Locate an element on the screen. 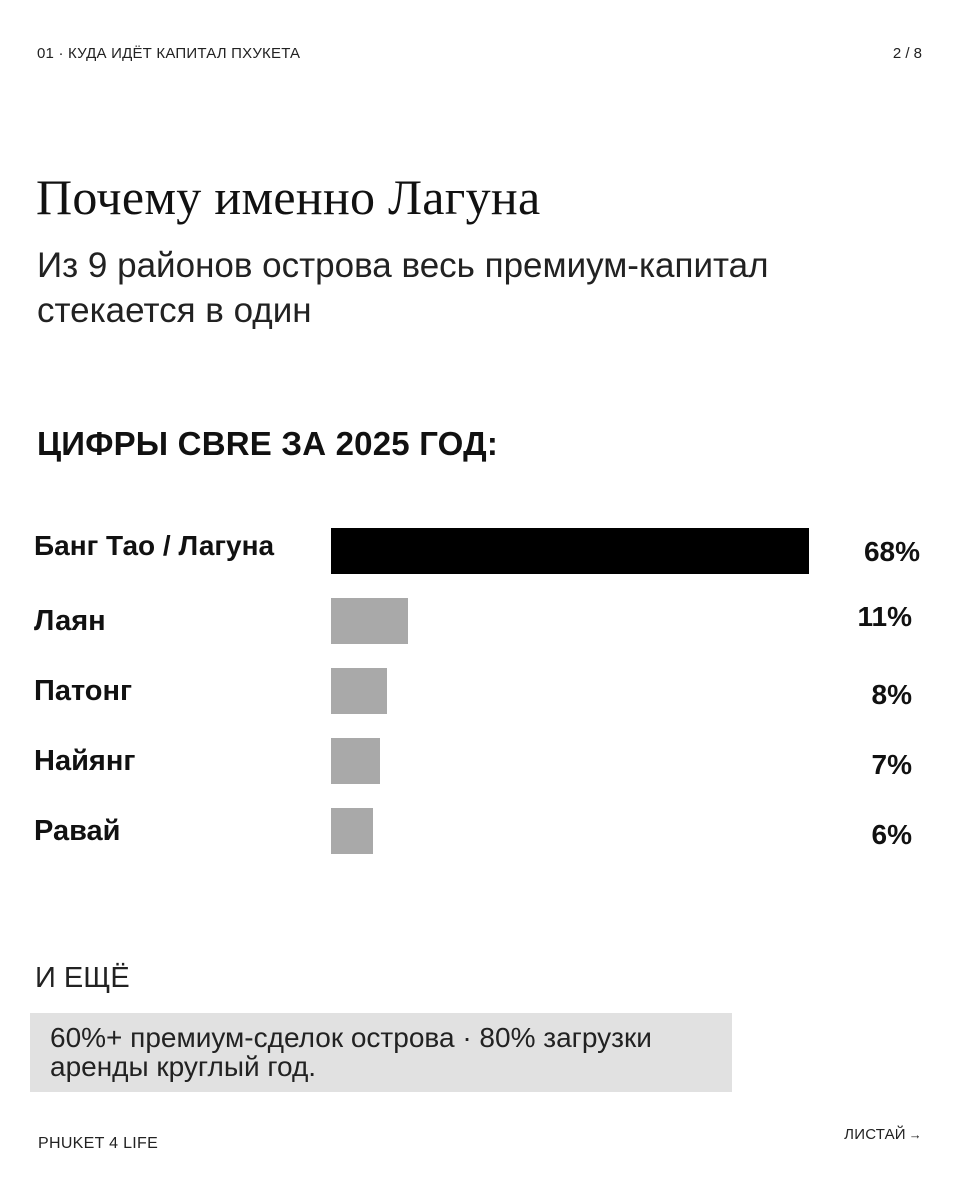 Image resolution: width=960 pixels, height=1200 pixels. arrow-right-icon: → is located at coordinates (915, 1134).